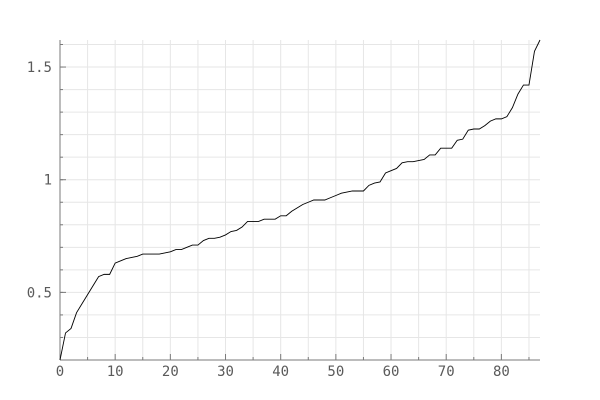 This screenshot has height=400, width=600. I want to click on x-tick-label: 50, so click(335, 372).